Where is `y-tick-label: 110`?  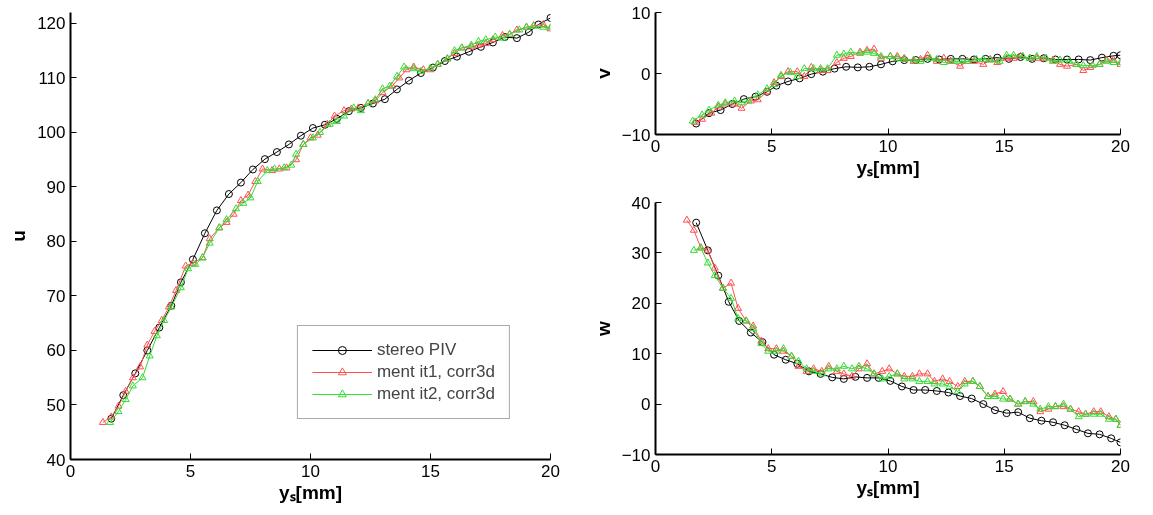
y-tick-label: 110 is located at coordinates (52, 78).